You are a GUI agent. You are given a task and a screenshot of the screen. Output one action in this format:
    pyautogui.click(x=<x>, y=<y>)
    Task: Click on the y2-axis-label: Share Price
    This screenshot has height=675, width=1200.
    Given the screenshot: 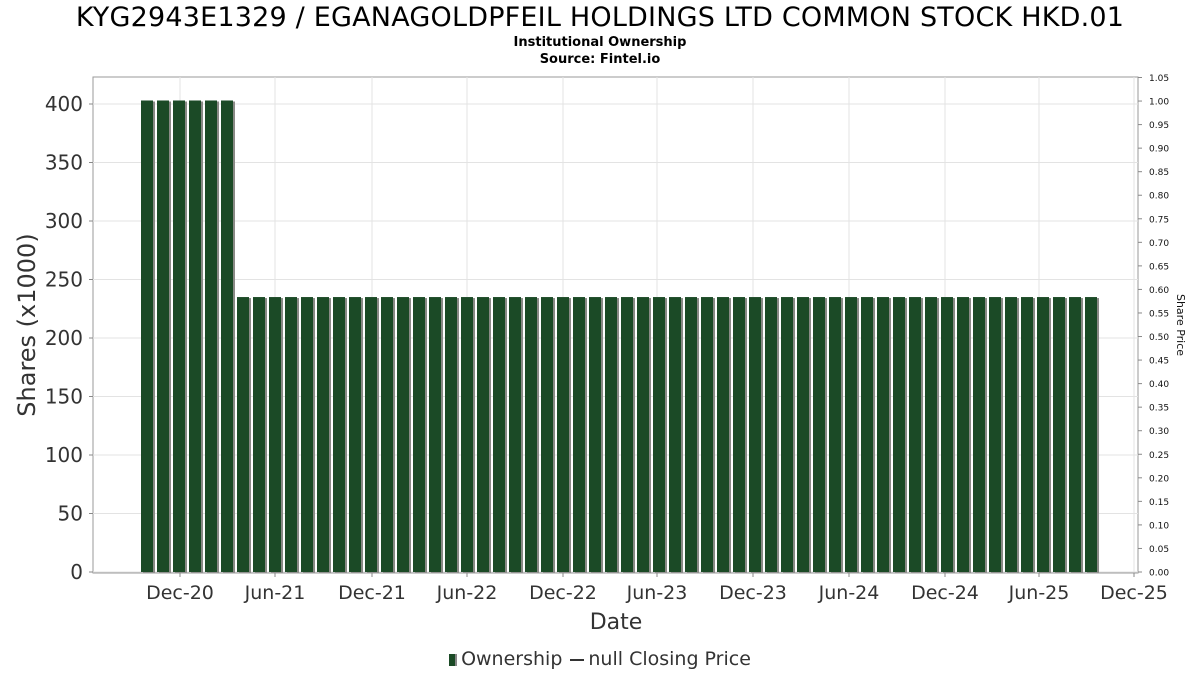 What is the action you would take?
    pyautogui.click(x=1180, y=325)
    